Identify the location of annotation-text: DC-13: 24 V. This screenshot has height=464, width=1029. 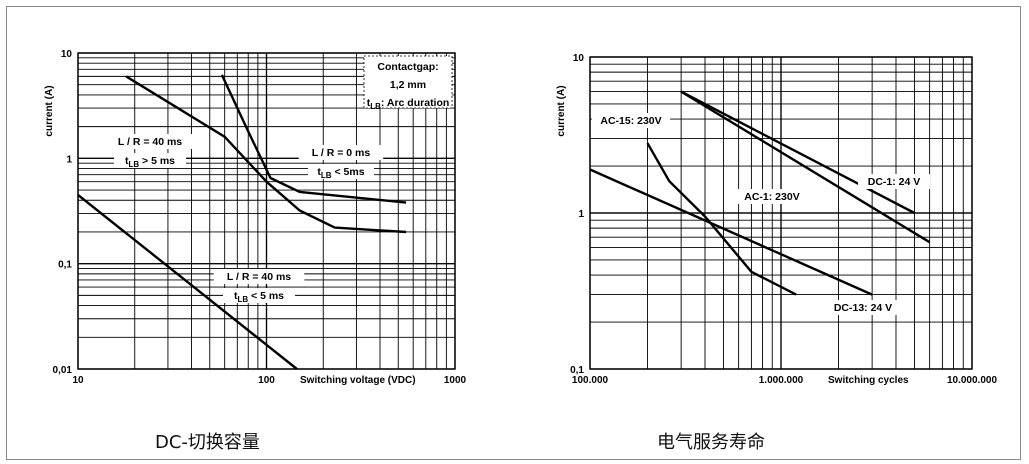
(863, 308).